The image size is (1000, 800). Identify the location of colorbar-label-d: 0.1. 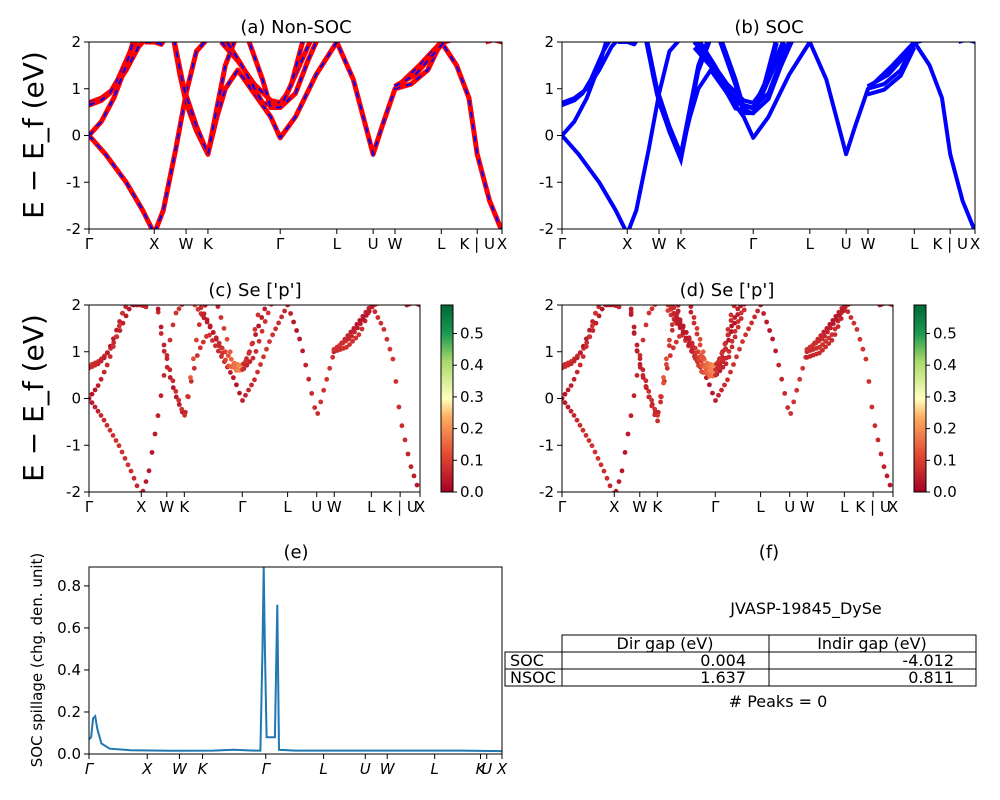
(945, 460).